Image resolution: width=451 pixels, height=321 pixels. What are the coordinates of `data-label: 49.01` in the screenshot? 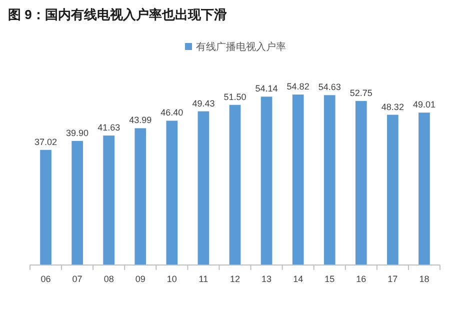 It's located at (424, 105).